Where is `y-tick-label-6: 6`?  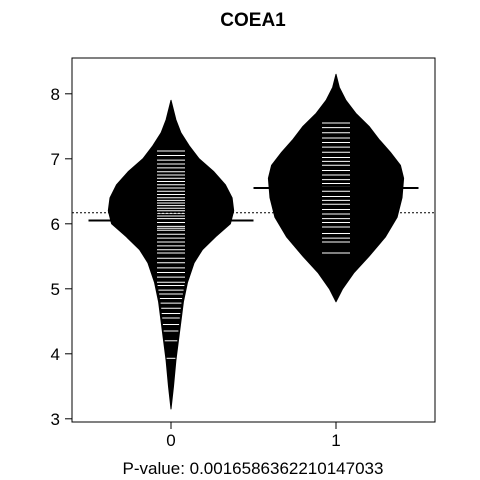 y-tick-label-6: 6 is located at coordinates (55, 224).